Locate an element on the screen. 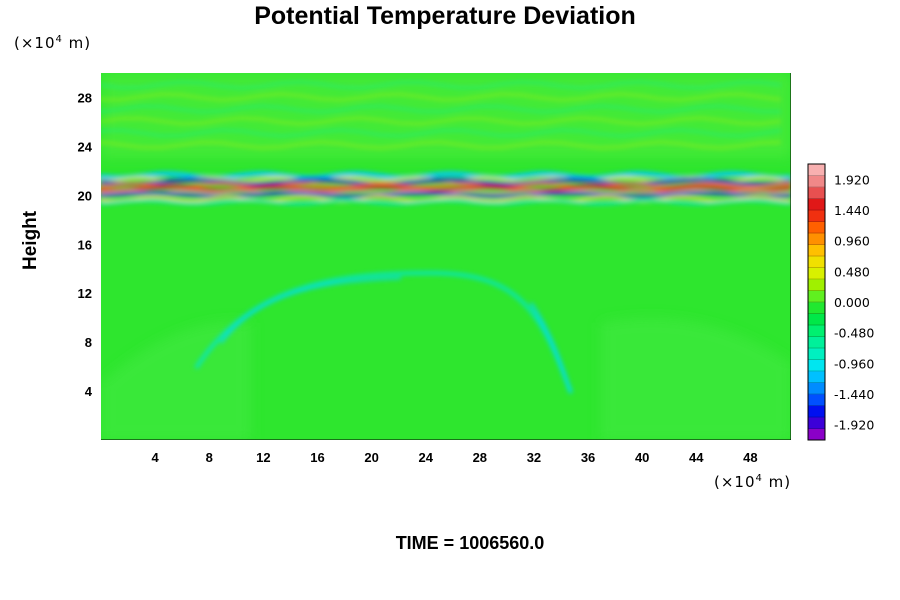  y-tick-label: 24 is located at coordinates (85, 146).